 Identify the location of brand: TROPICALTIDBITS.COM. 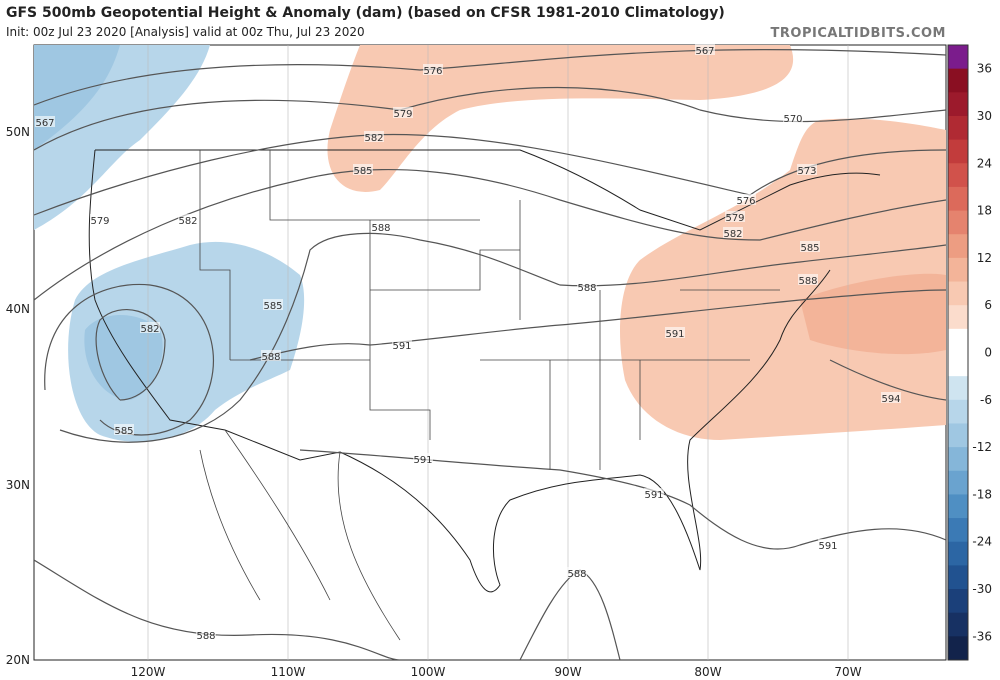
(858, 33).